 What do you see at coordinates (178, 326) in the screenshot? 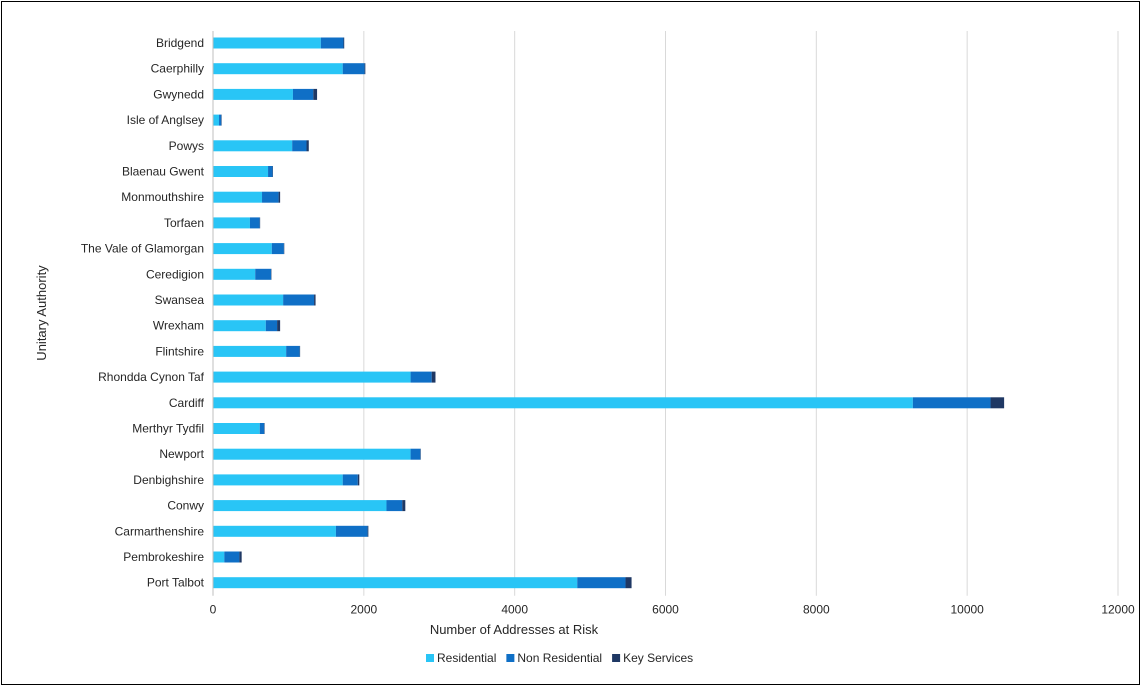
I see `y-tick-label: Wrexham` at bounding box center [178, 326].